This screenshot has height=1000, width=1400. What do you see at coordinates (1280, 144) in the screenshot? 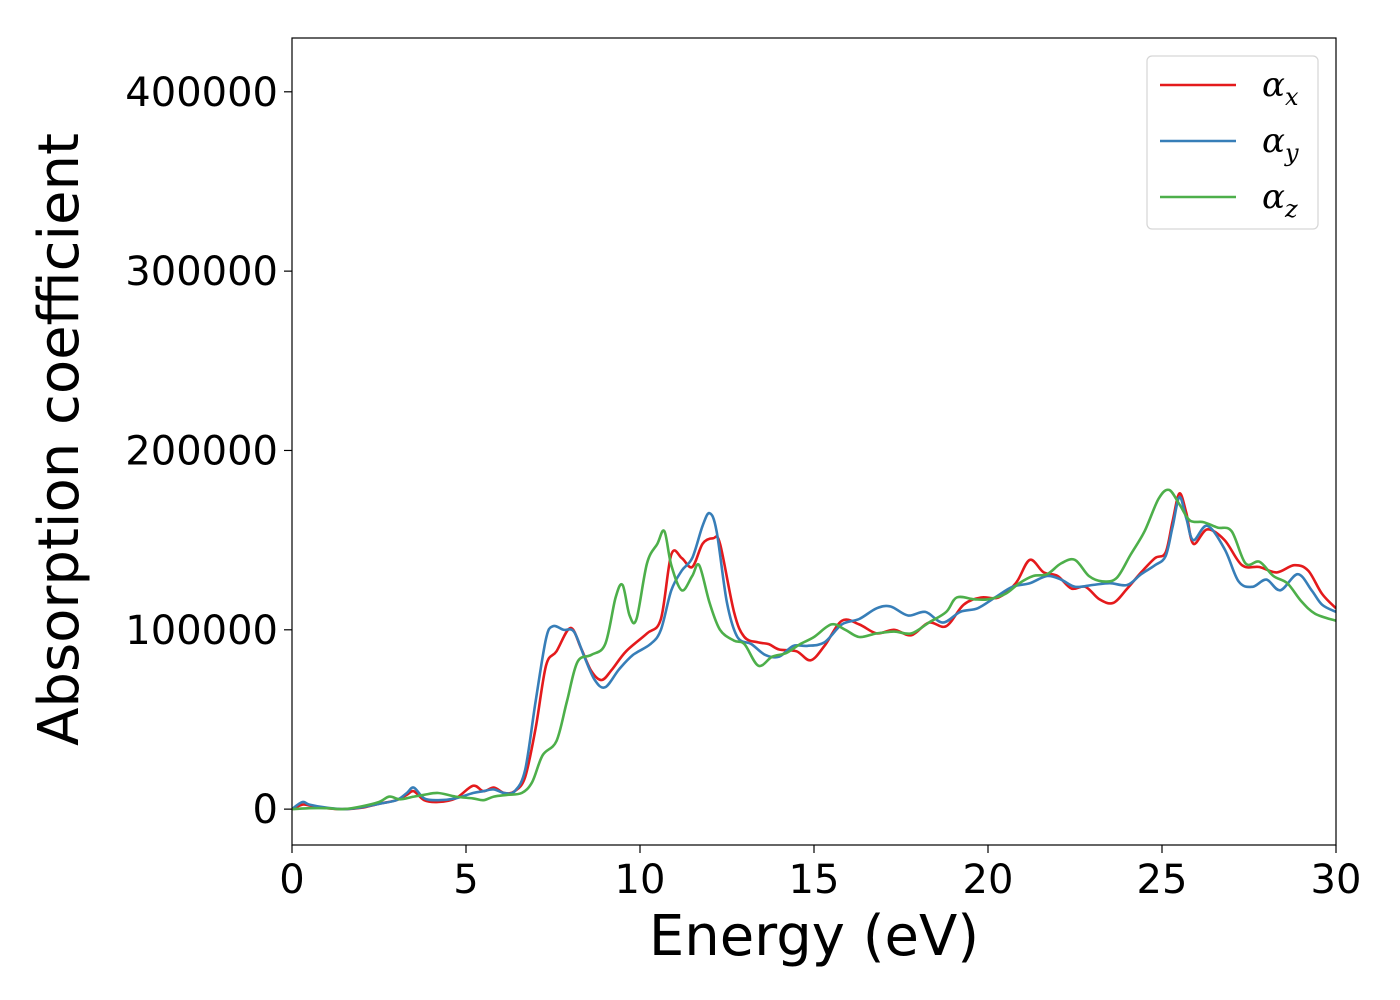
I see `legend-label-y: αy` at bounding box center [1280, 144].